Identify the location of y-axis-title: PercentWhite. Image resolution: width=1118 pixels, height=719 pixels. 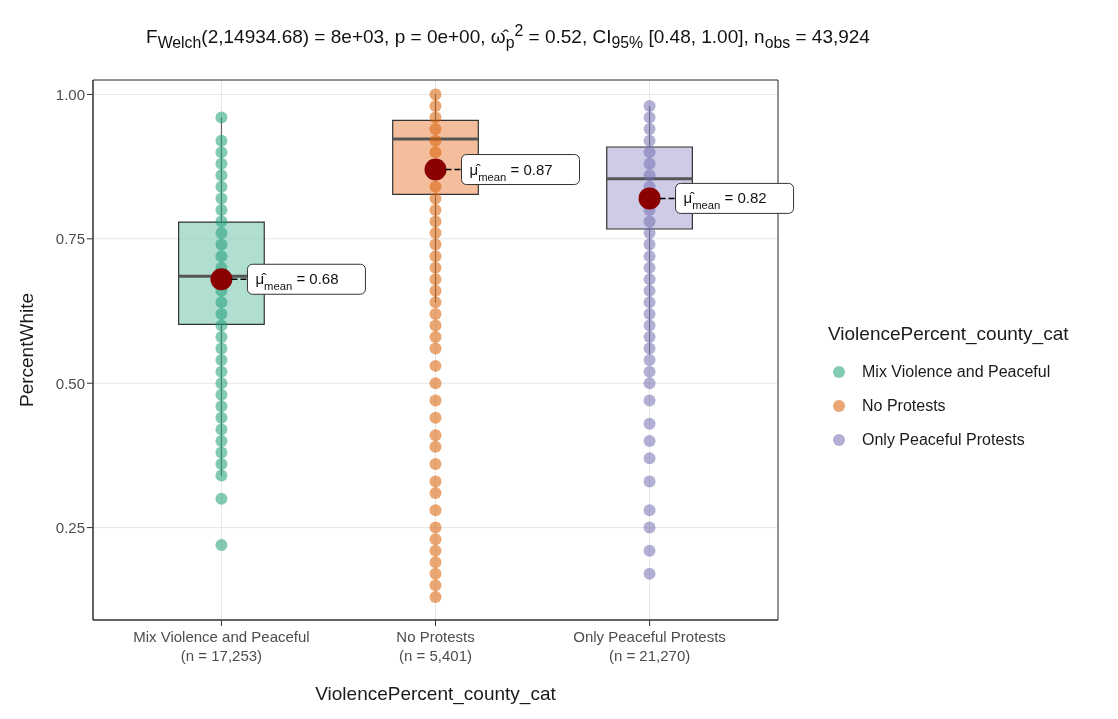
(26, 350).